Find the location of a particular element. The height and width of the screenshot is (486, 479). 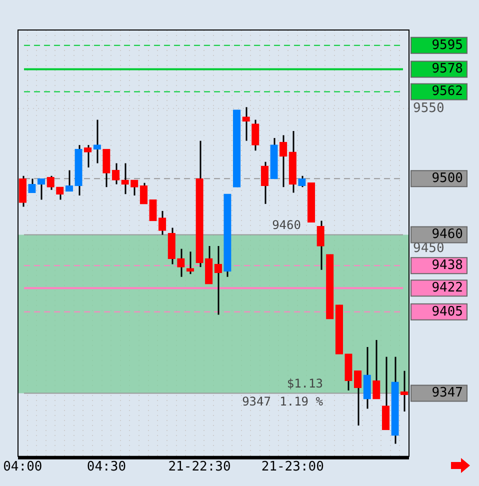

x-tick-label: 04:30 is located at coordinates (106, 467).